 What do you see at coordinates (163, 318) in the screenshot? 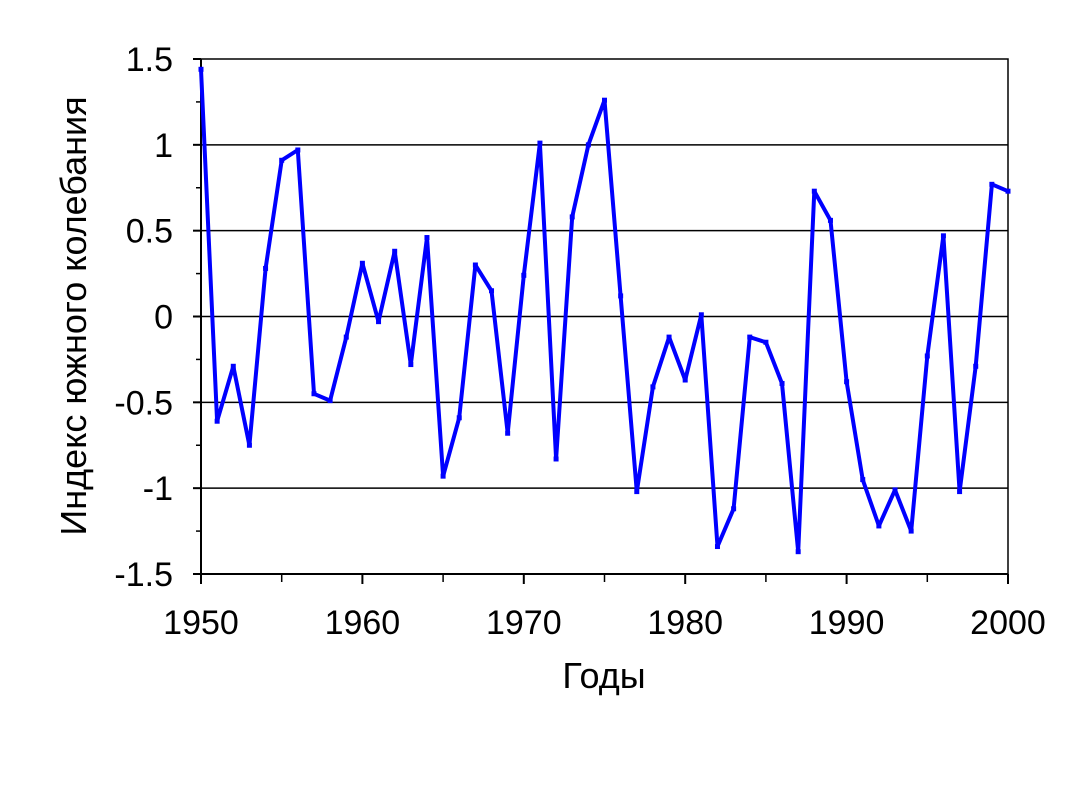
I see `y-tick-label: 0` at bounding box center [163, 318].